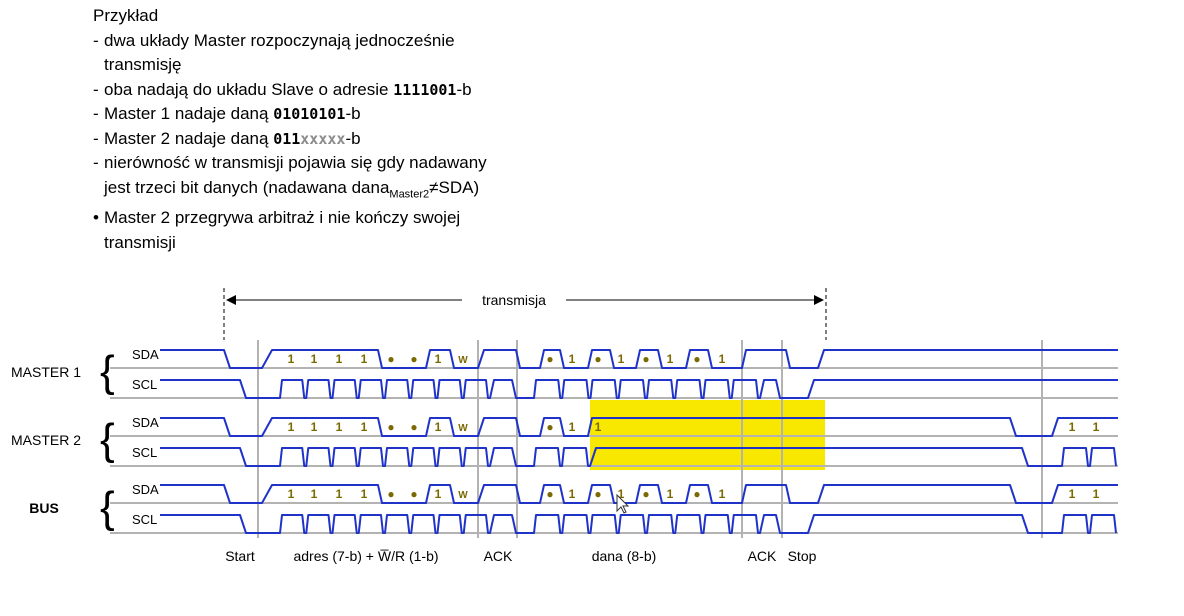 Image resolution: width=1184 pixels, height=616 pixels. I want to click on bus-sda-waveform, so click(639, 494).